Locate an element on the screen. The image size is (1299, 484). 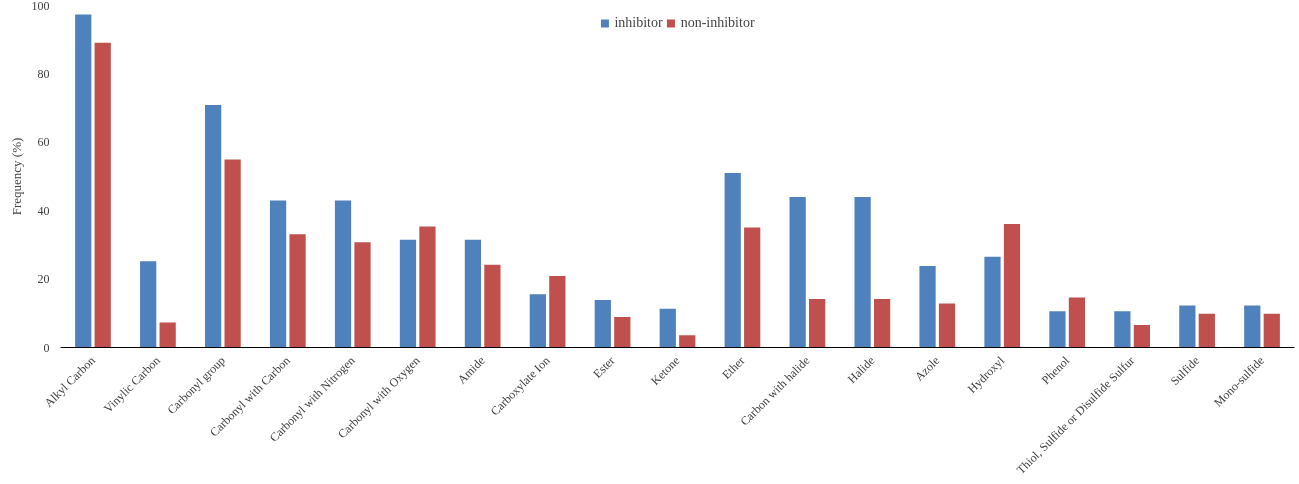
y-tick-label: 40 is located at coordinates (43, 210).